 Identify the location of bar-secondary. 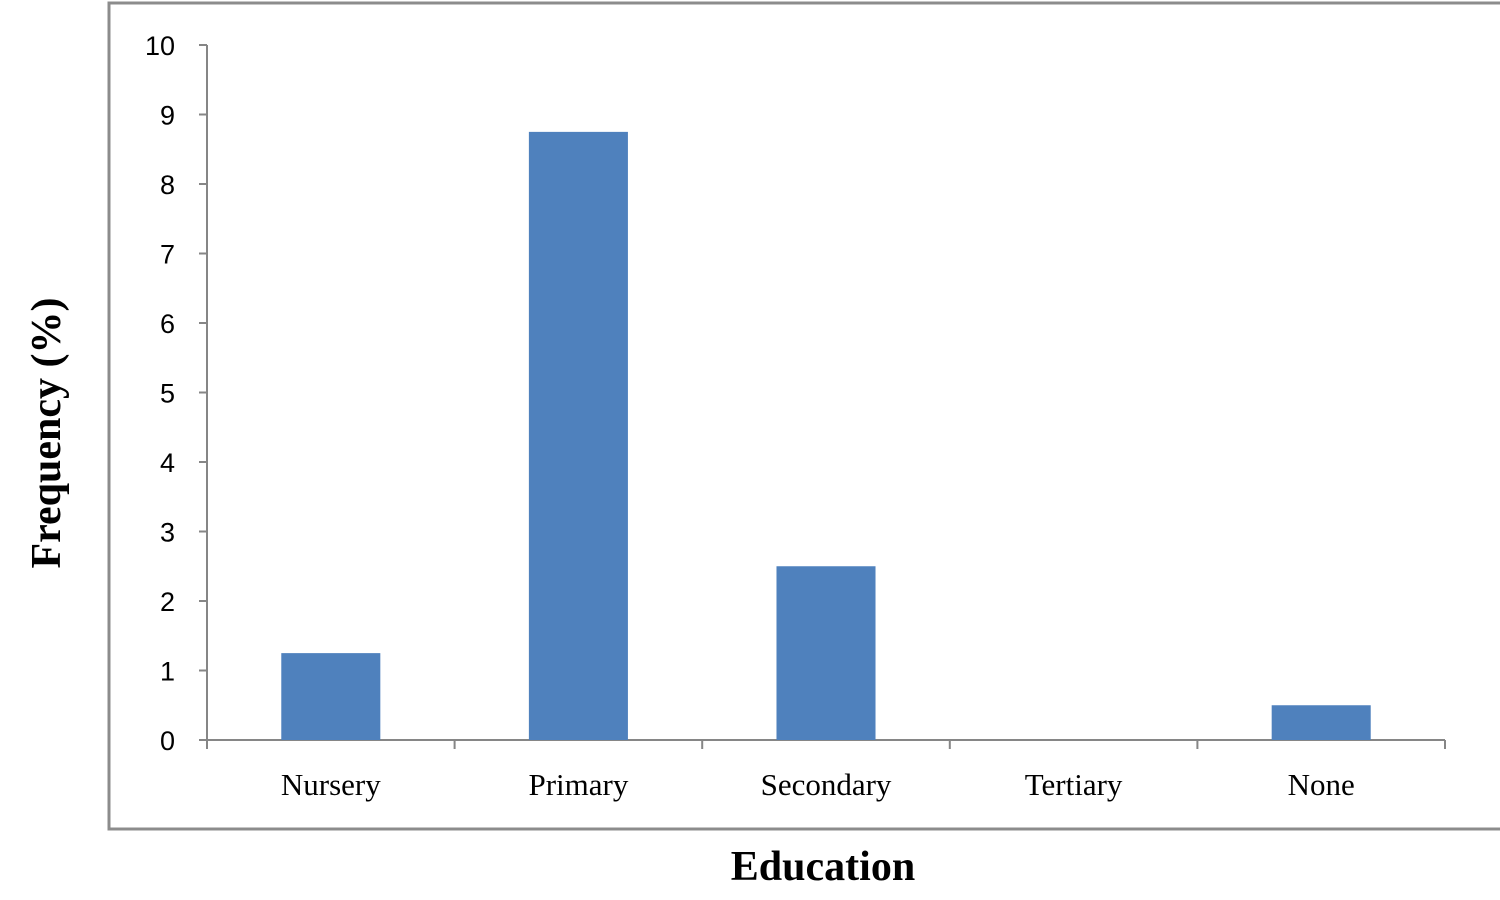
(826, 653).